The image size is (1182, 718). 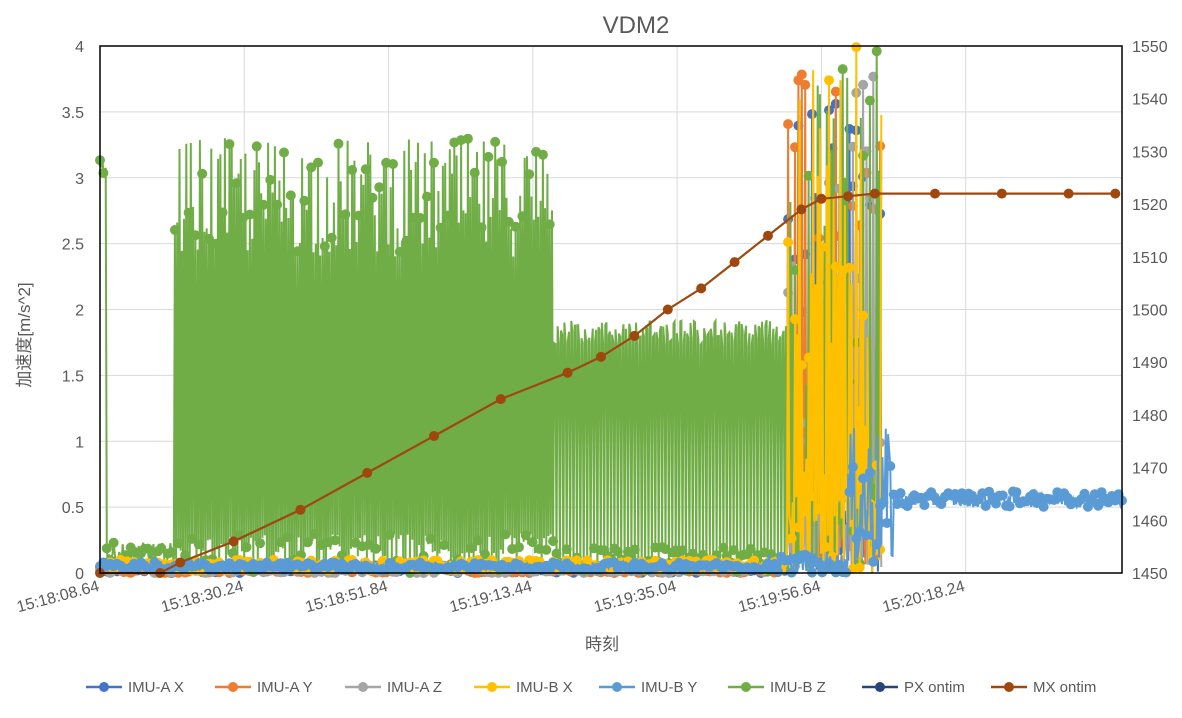 I want to click on legend-label: IMU-A Z, so click(x=414, y=687).